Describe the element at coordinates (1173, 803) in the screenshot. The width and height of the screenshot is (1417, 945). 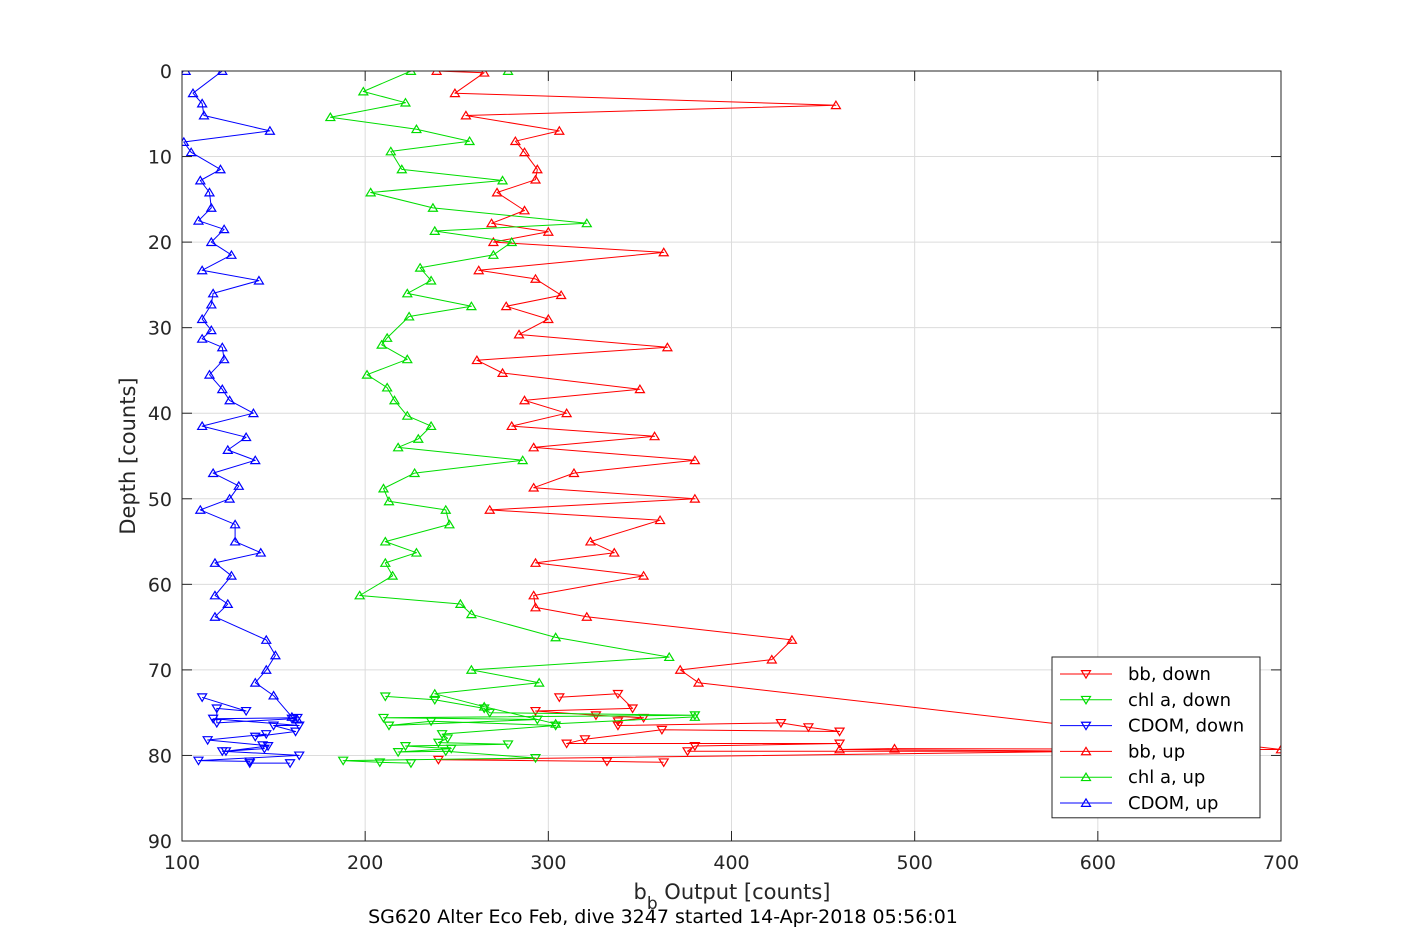
I see `legend-label: CDOM, up` at that location.